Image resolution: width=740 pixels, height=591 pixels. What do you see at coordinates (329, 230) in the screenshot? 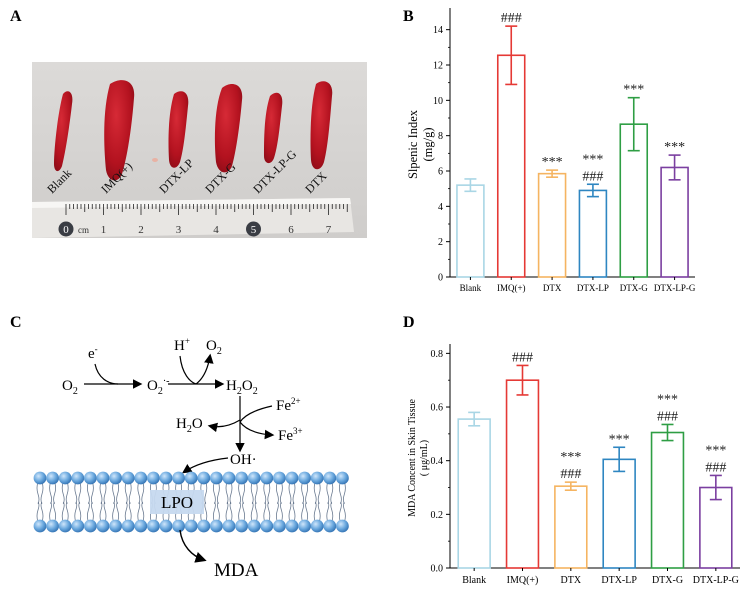
I see `ruler-number: 7` at bounding box center [329, 230].